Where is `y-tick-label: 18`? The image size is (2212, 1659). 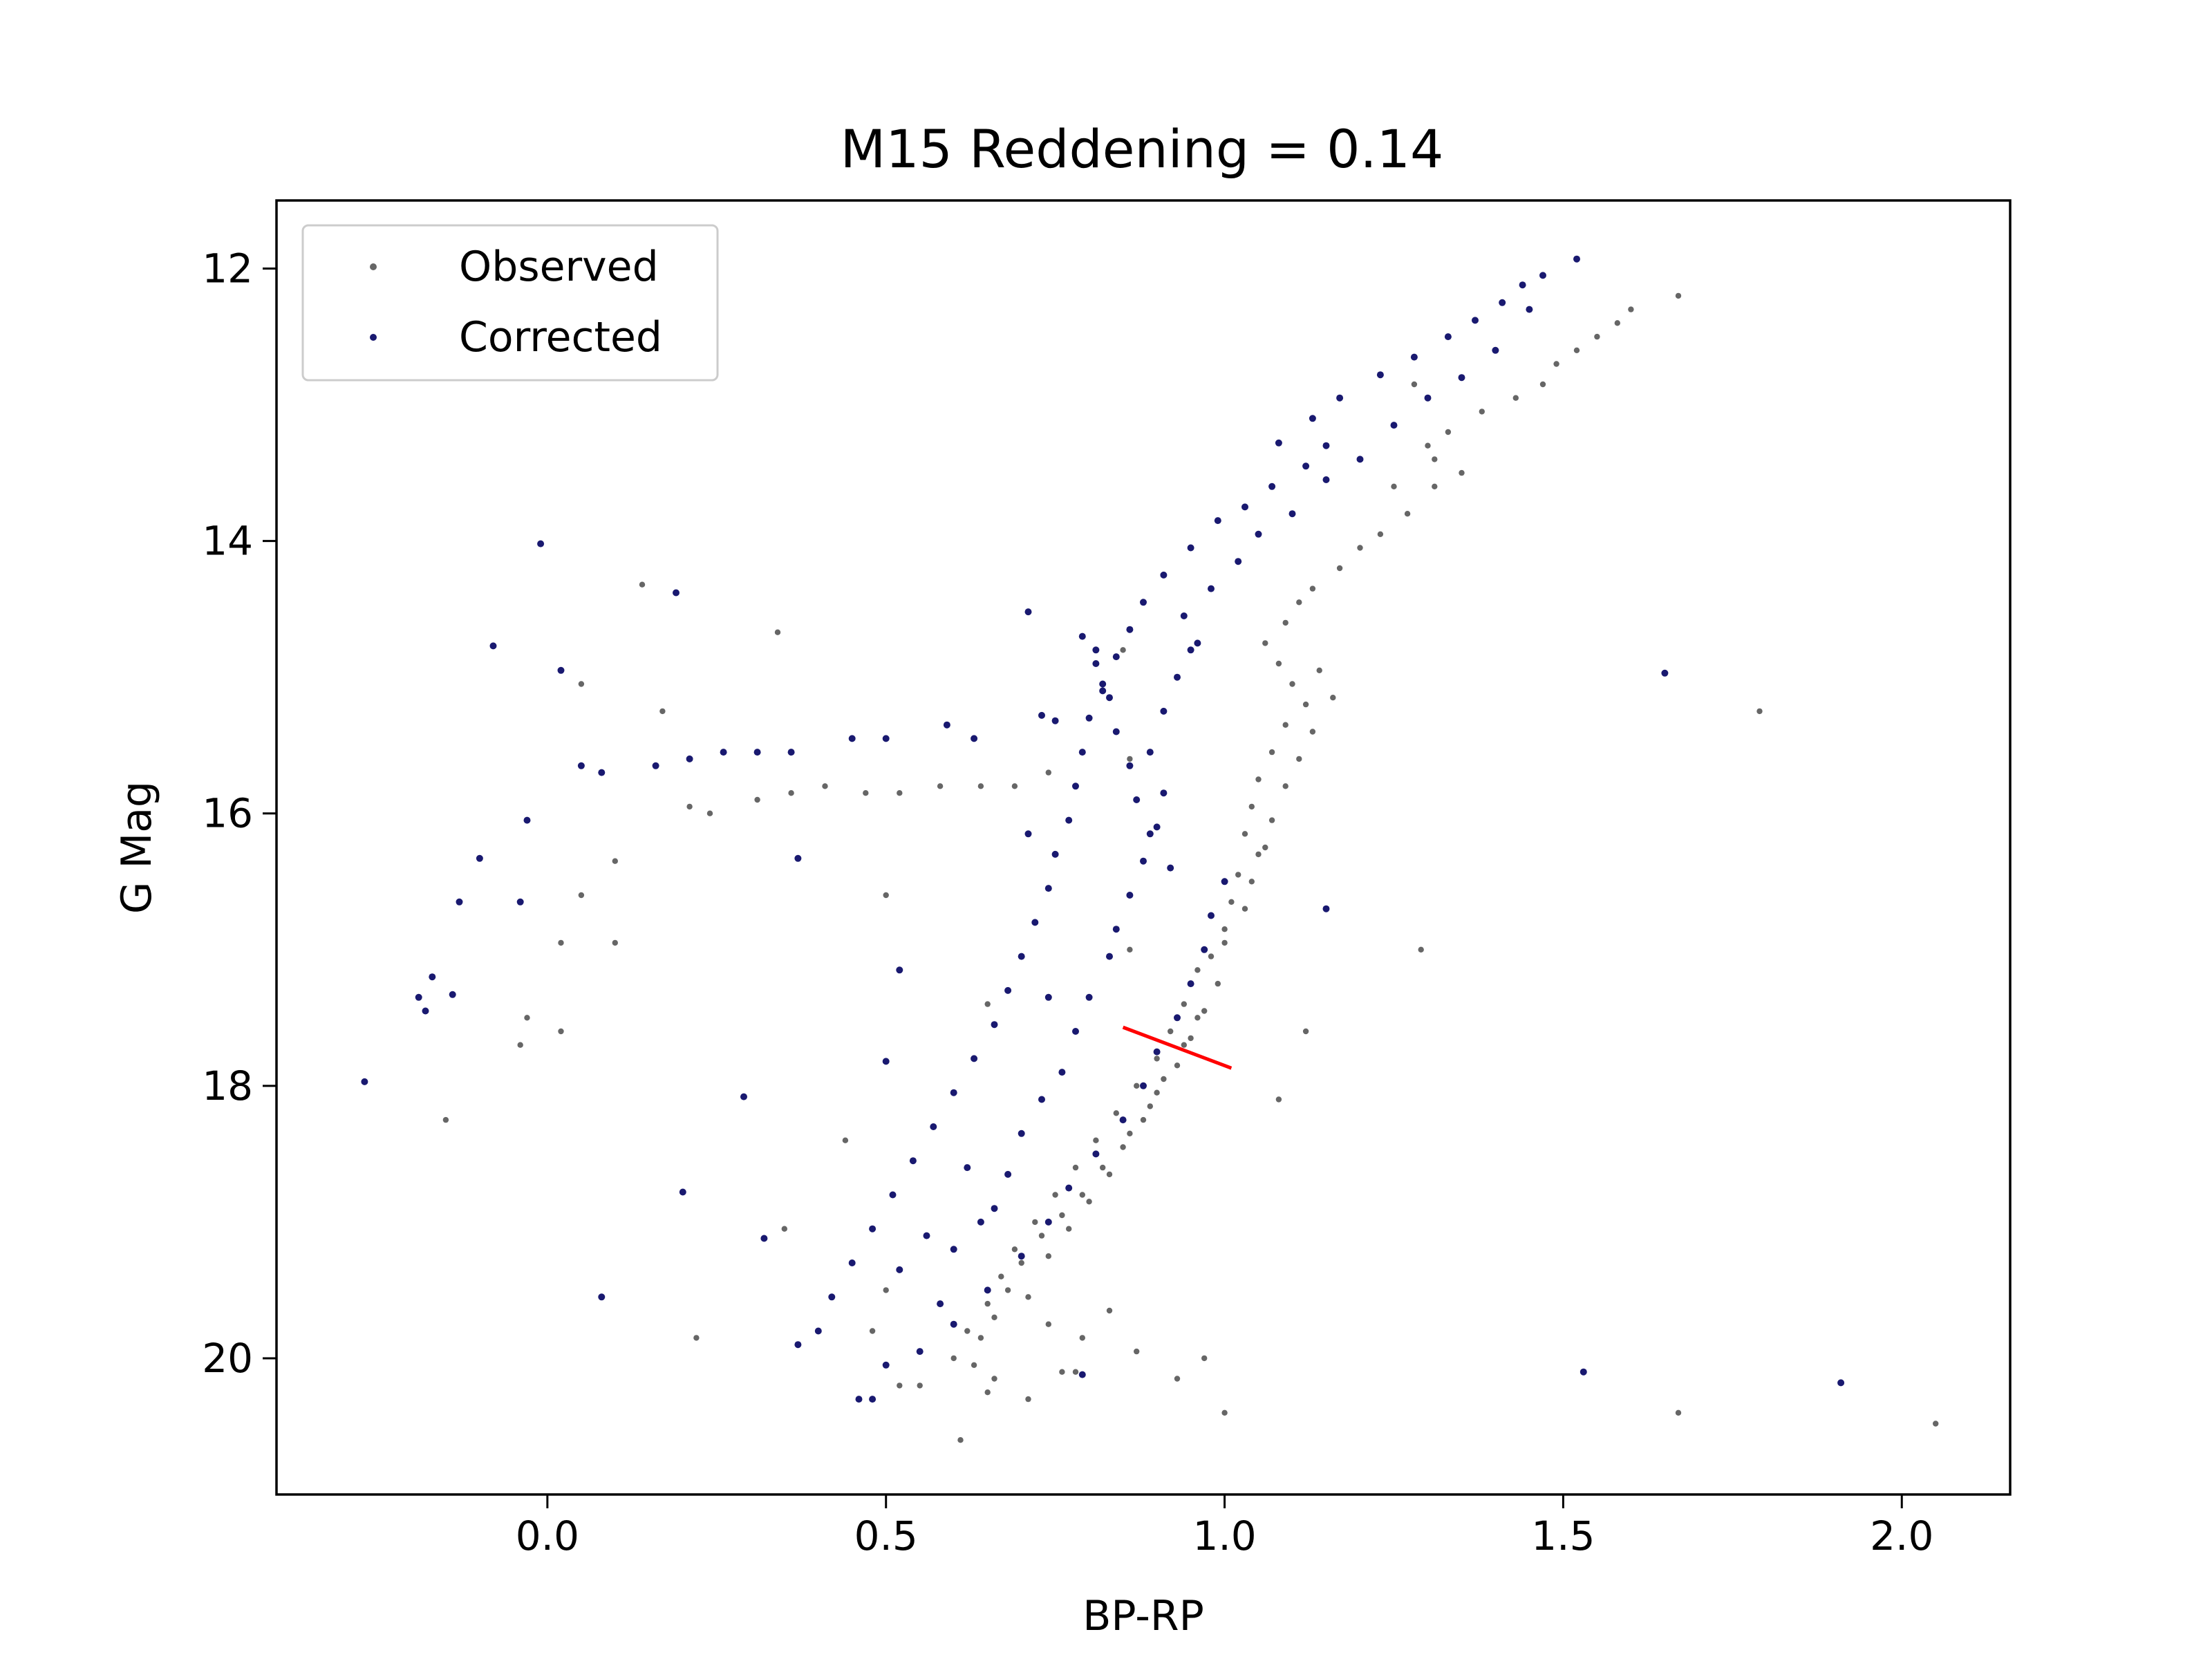 y-tick-label: 18 is located at coordinates (228, 1085).